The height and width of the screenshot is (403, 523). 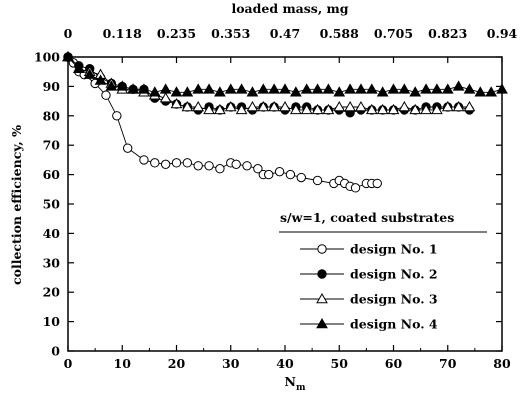 I want to click on x-tick-label: 0, so click(x=68, y=363).